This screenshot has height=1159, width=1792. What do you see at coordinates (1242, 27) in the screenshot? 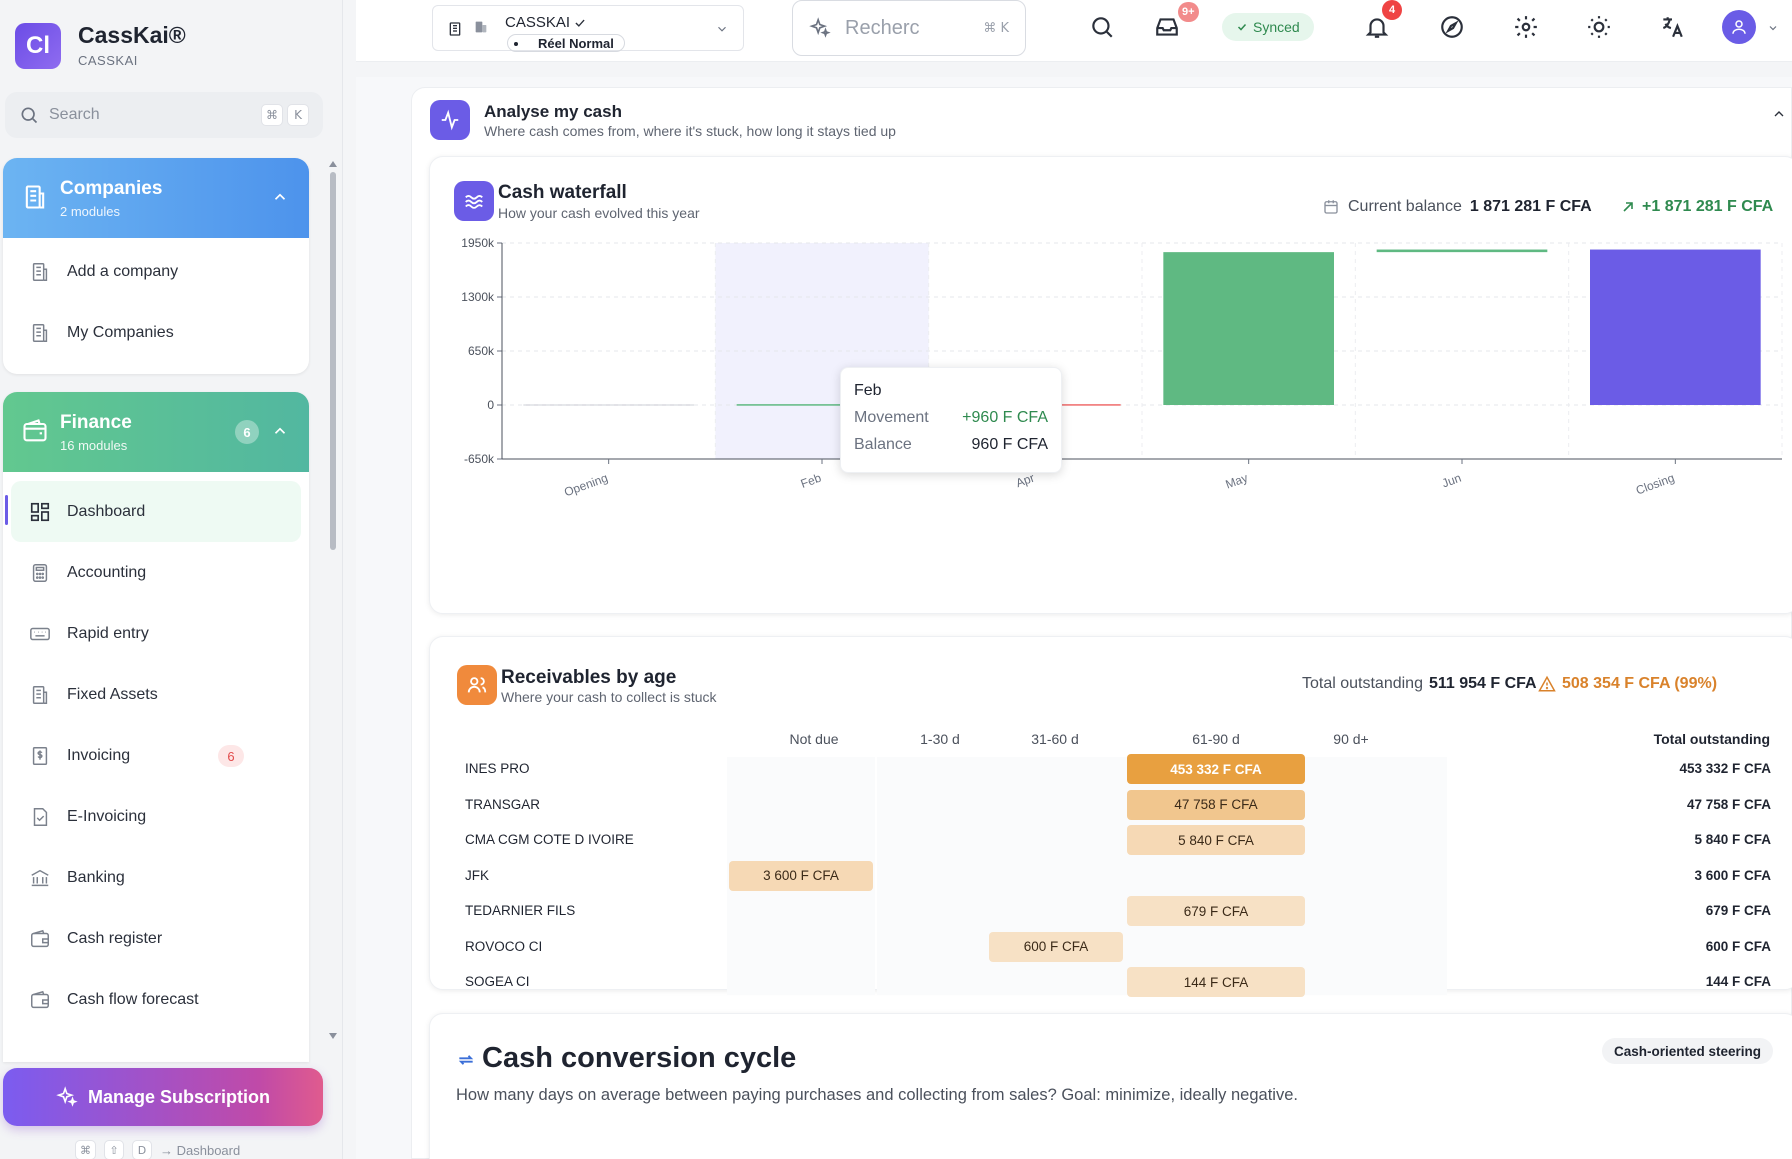
I see `check-icon` at bounding box center [1242, 27].